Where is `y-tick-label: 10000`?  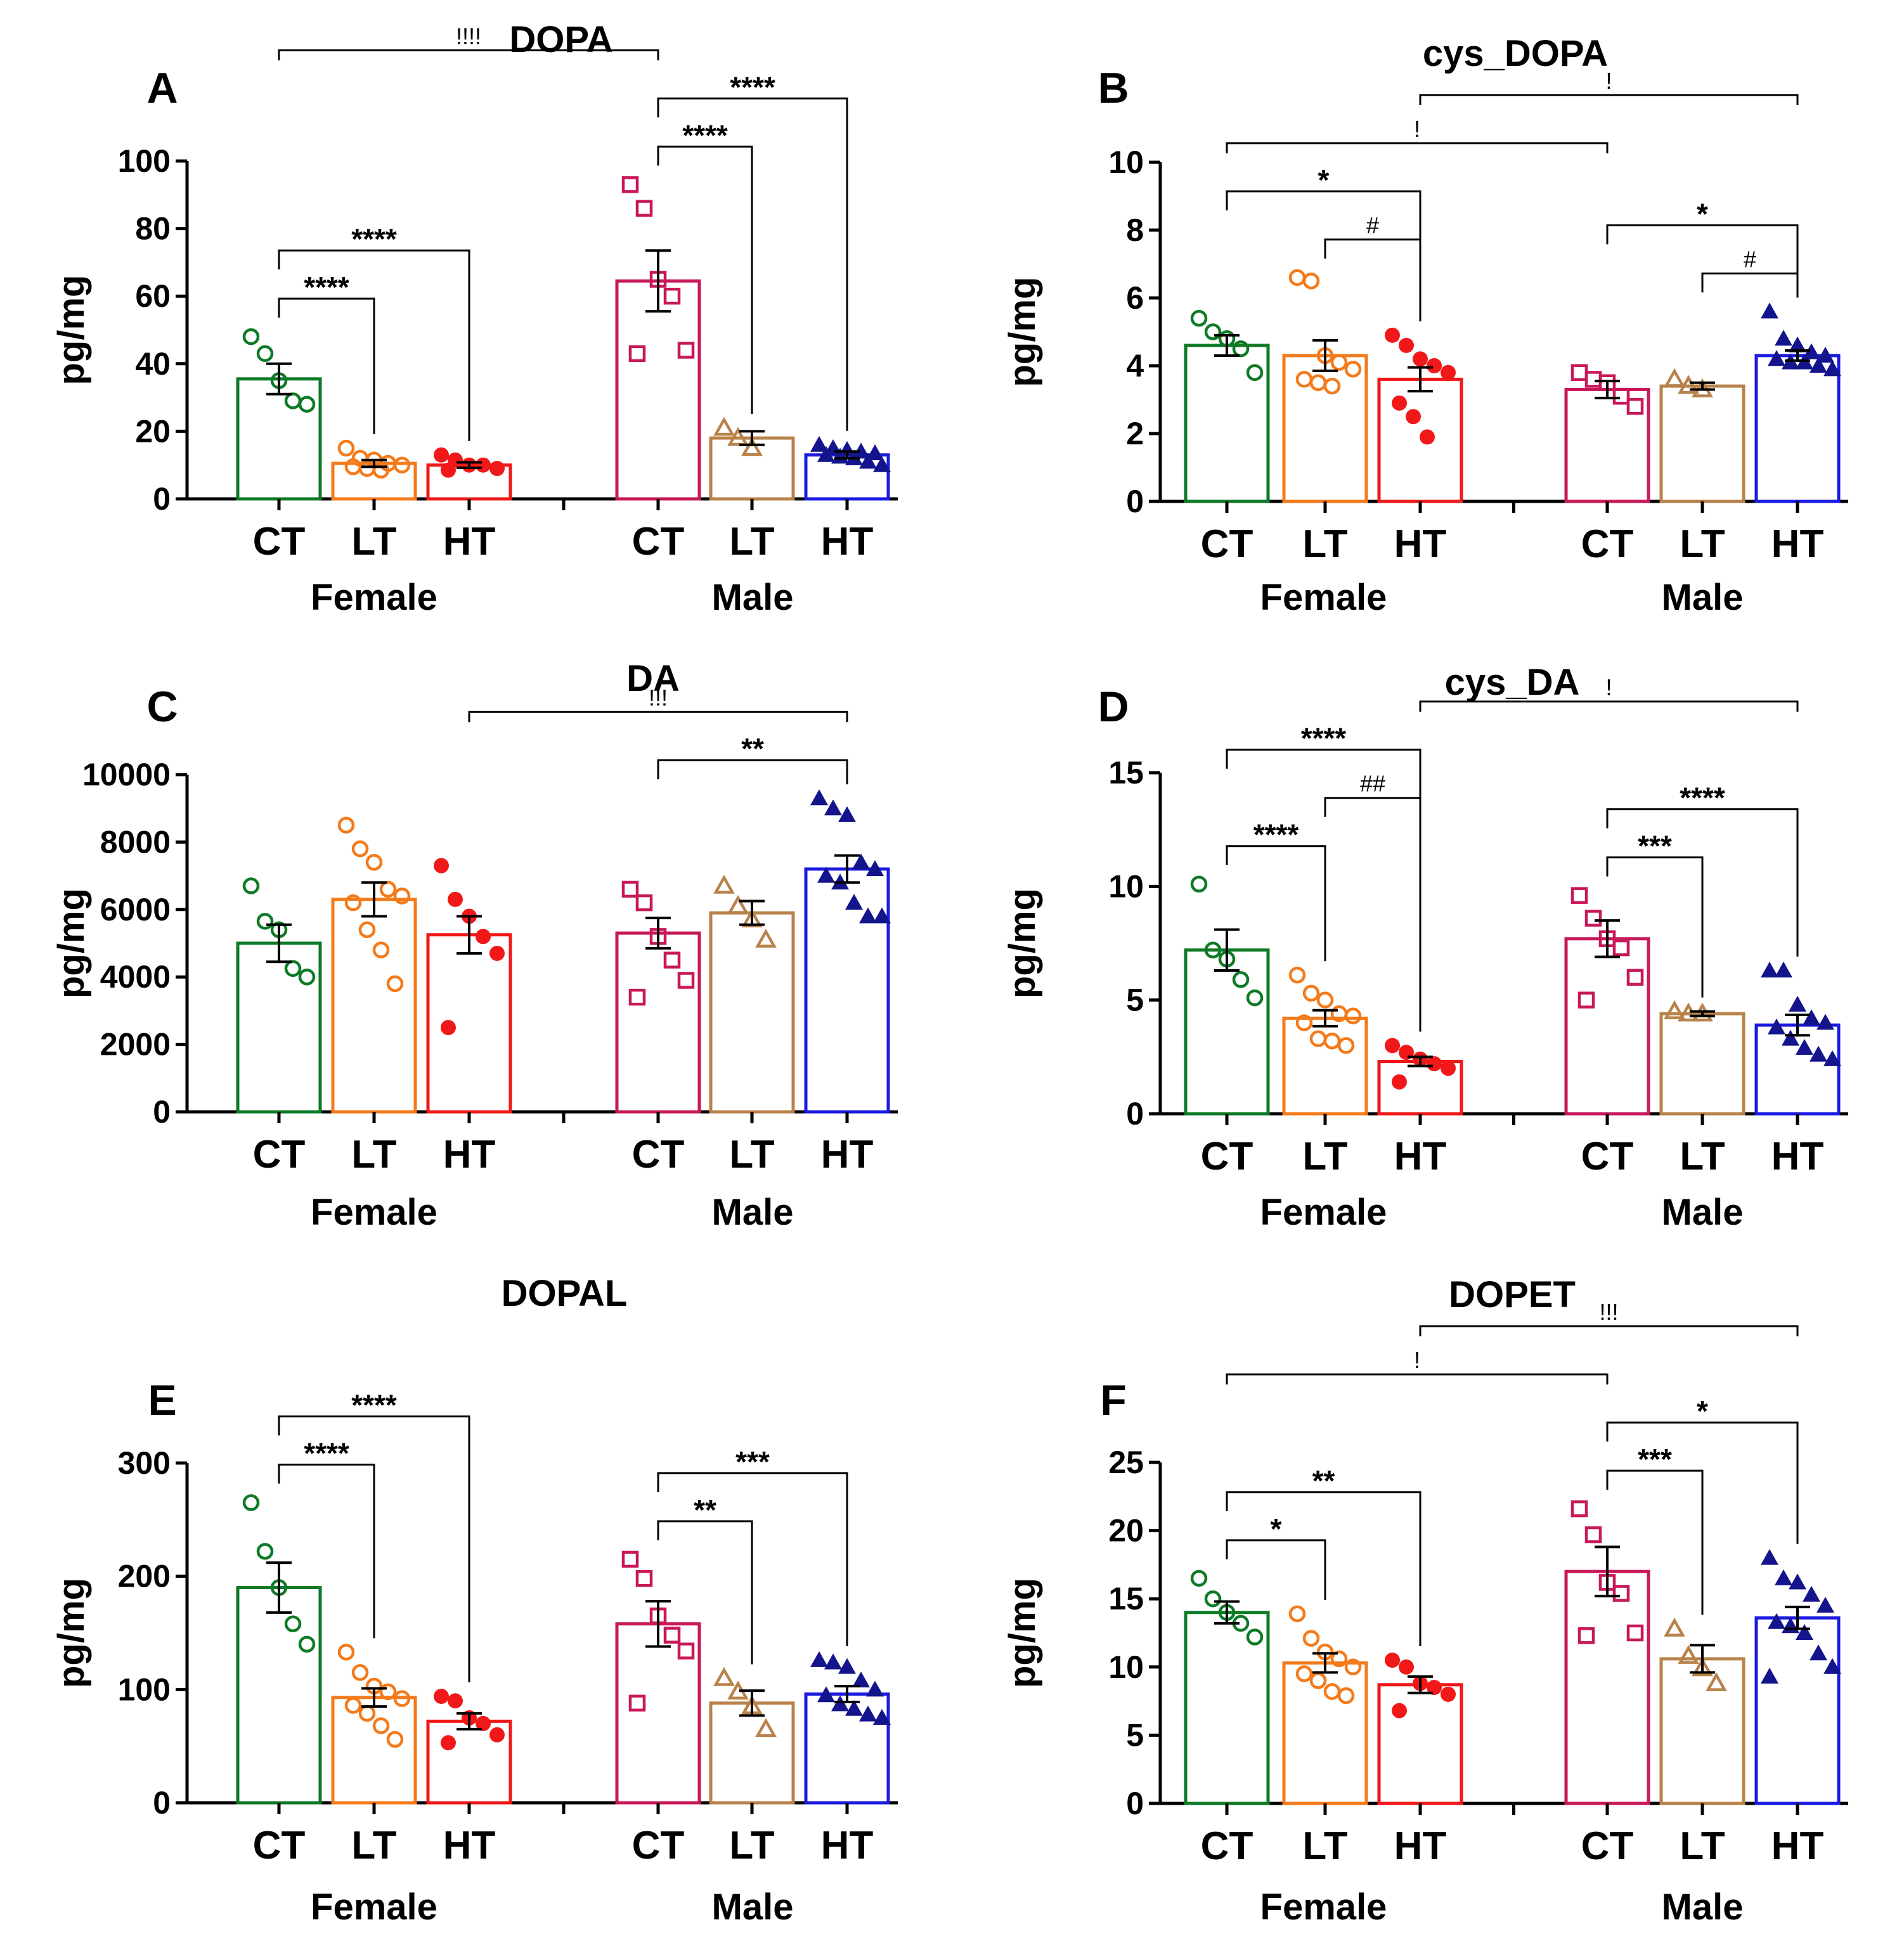 y-tick-label: 10000 is located at coordinates (126, 774).